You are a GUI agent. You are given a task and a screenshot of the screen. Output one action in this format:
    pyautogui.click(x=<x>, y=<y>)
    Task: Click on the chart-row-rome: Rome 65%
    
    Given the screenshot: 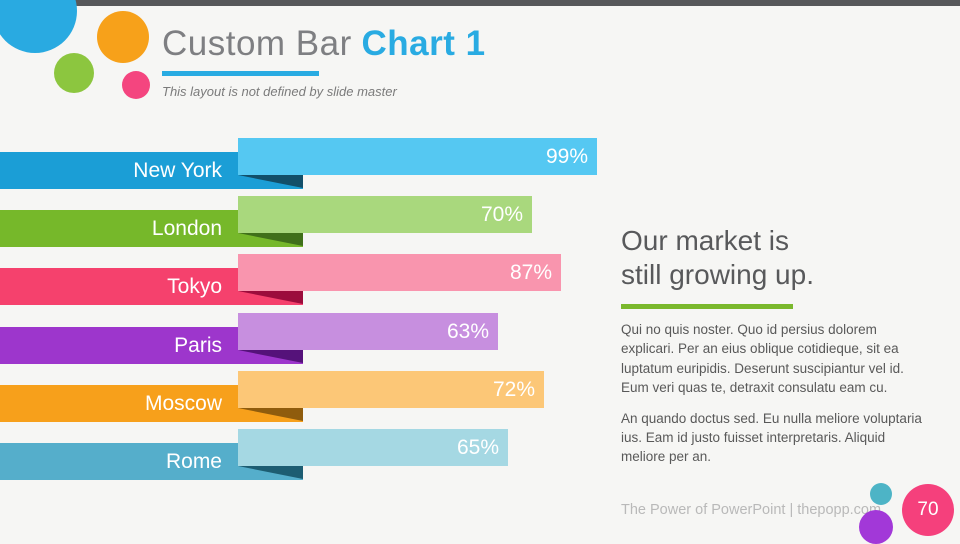 What is the action you would take?
    pyautogui.click(x=310, y=473)
    